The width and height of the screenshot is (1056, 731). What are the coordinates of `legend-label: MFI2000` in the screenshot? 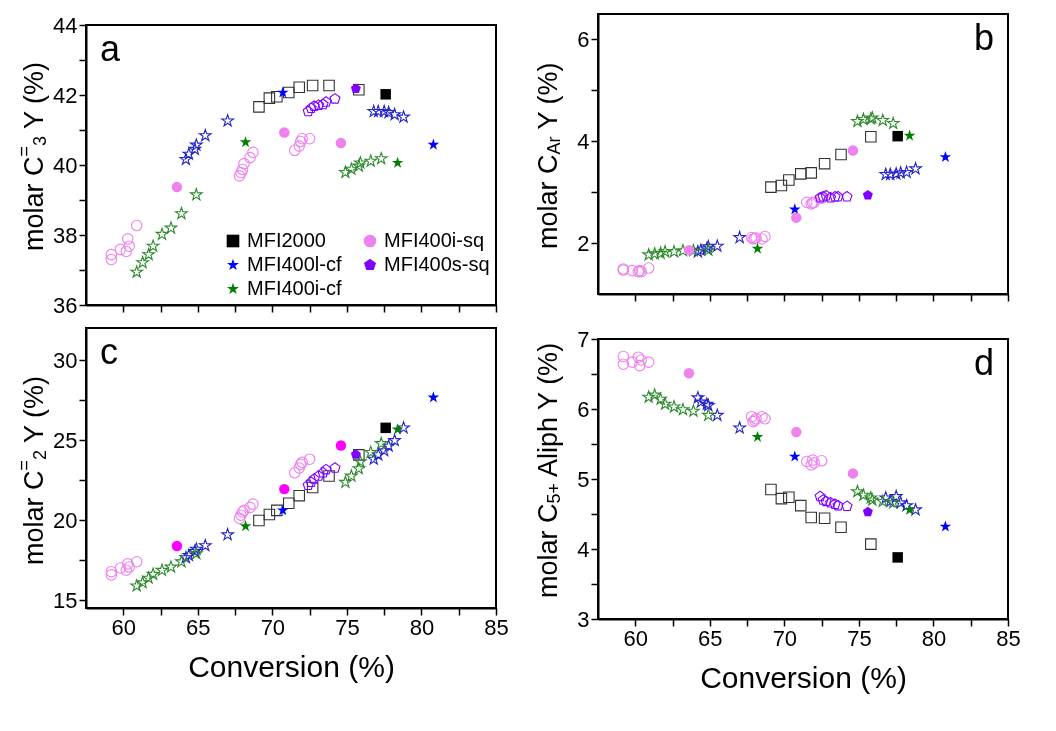 It's located at (286, 240).